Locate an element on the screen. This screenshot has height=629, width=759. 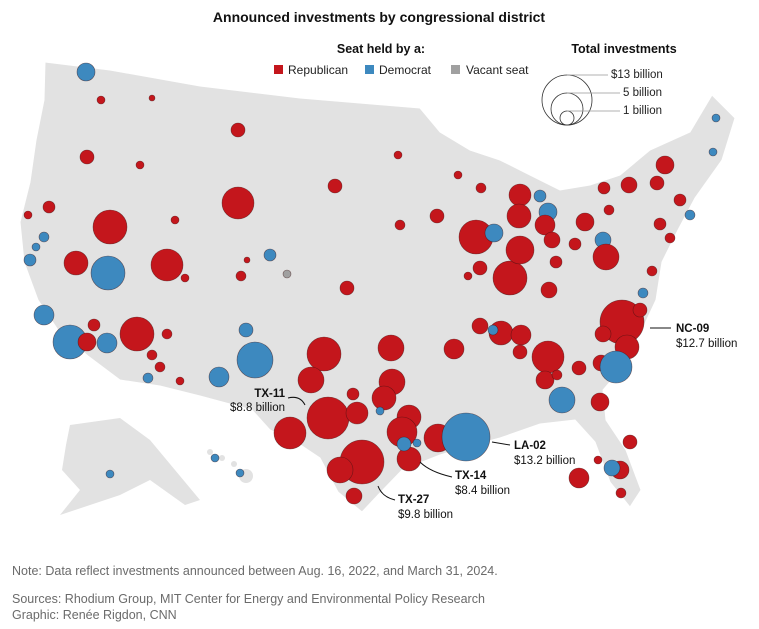
annotation-tx11-amount: $8.8 billion is located at coordinates (257, 408).